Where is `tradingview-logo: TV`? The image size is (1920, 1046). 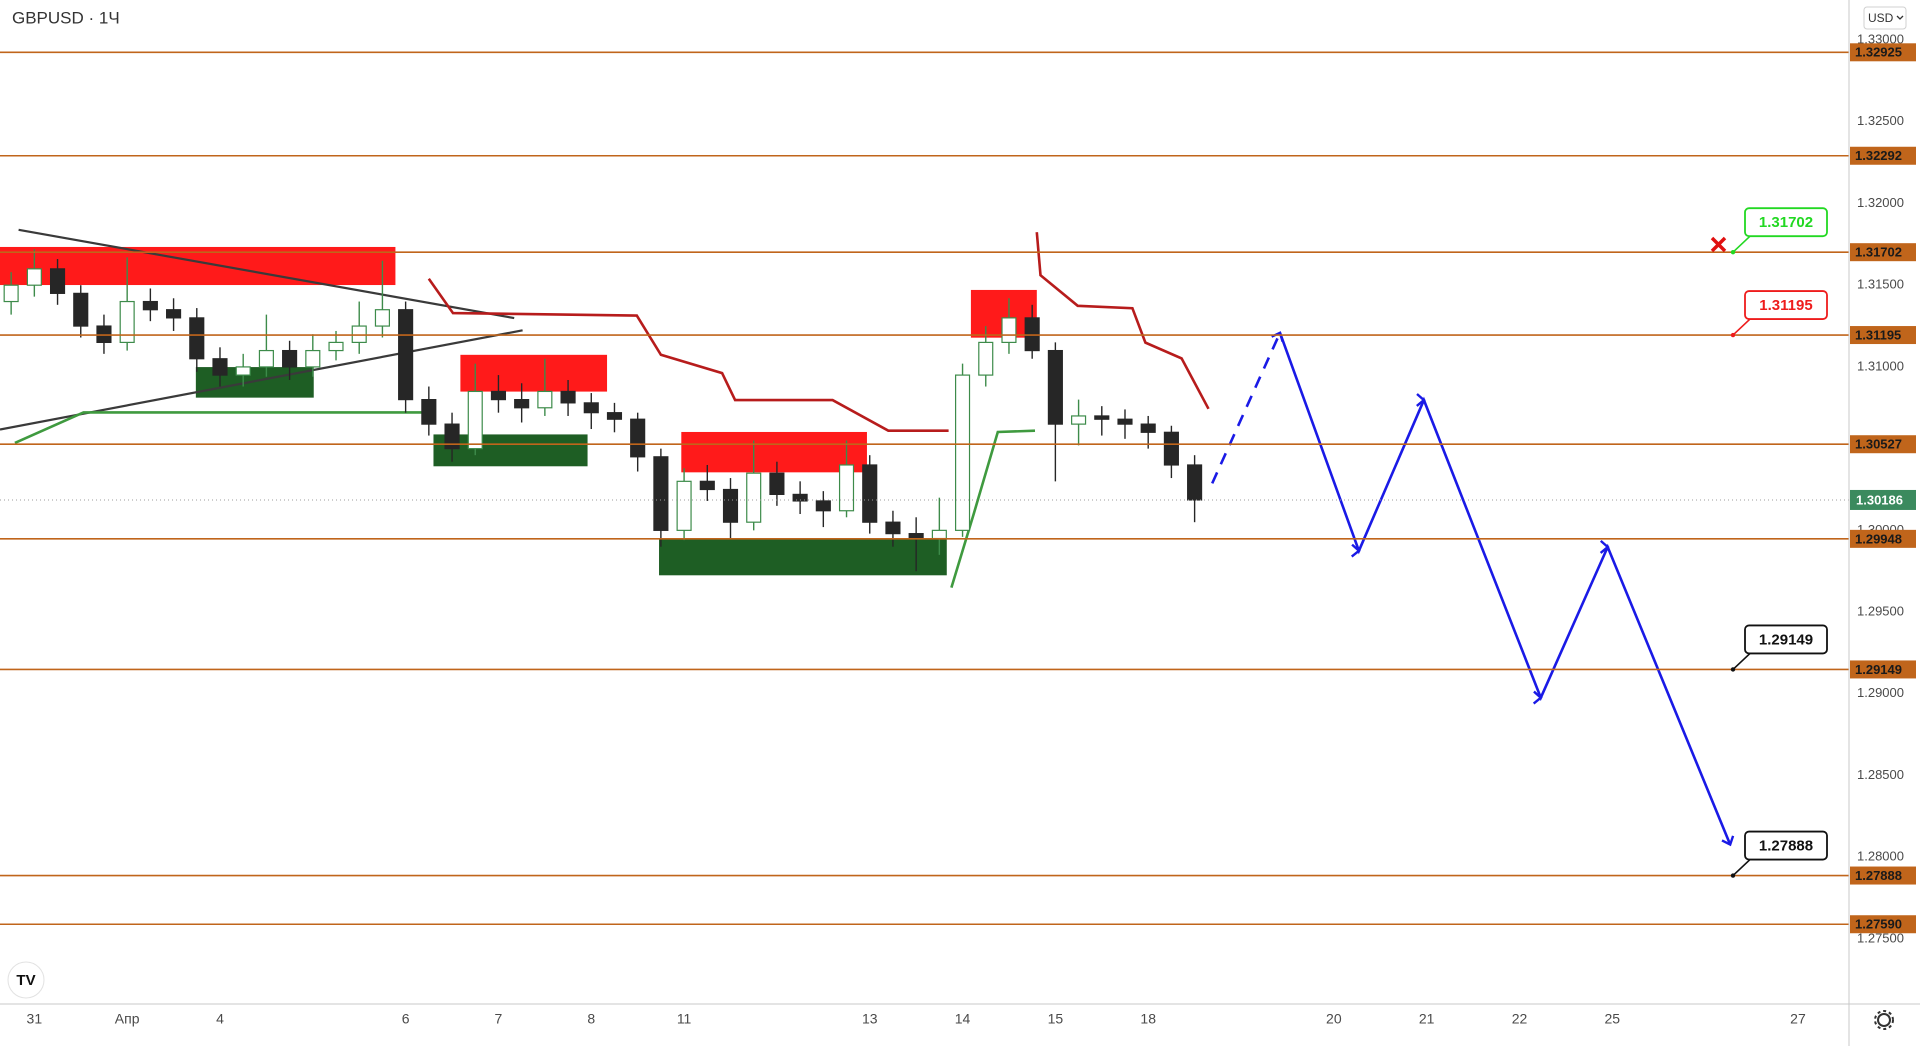 tradingview-logo: TV is located at coordinates (26, 980).